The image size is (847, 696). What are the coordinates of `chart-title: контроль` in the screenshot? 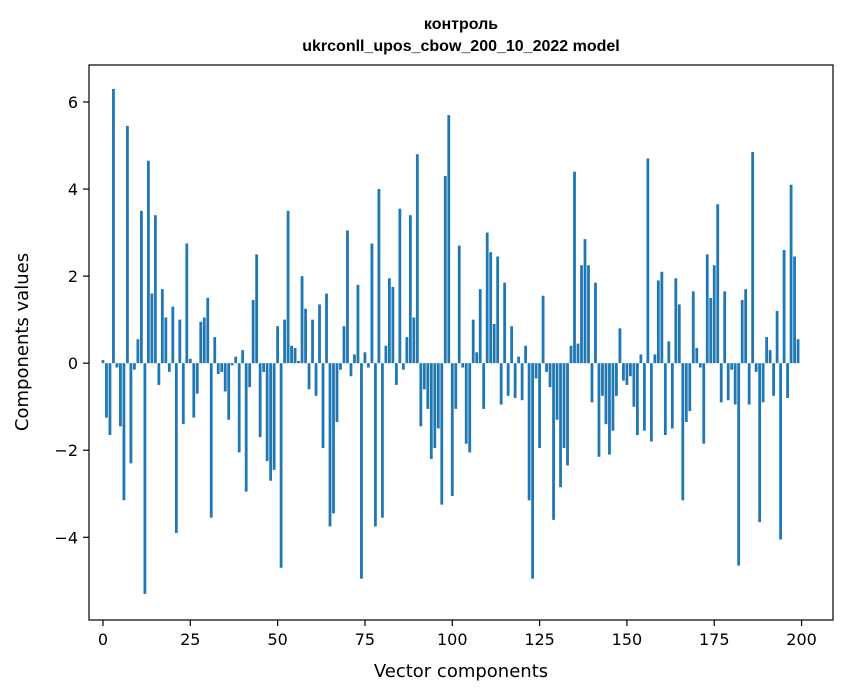 It's located at (461, 24).